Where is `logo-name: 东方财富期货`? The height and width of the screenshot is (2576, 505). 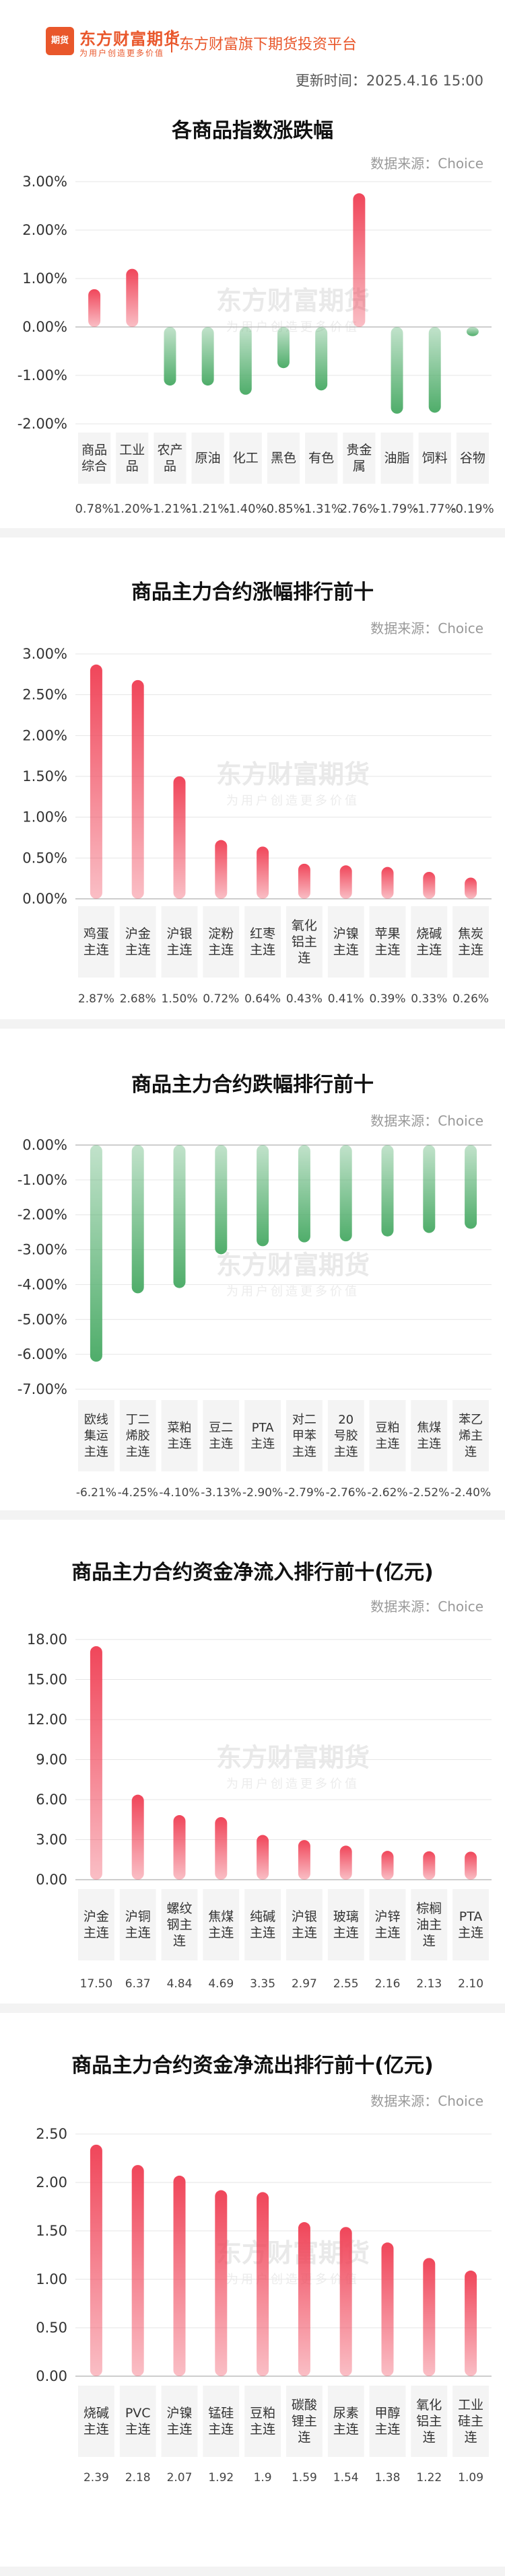 logo-name: 东方财富期货 is located at coordinates (129, 39).